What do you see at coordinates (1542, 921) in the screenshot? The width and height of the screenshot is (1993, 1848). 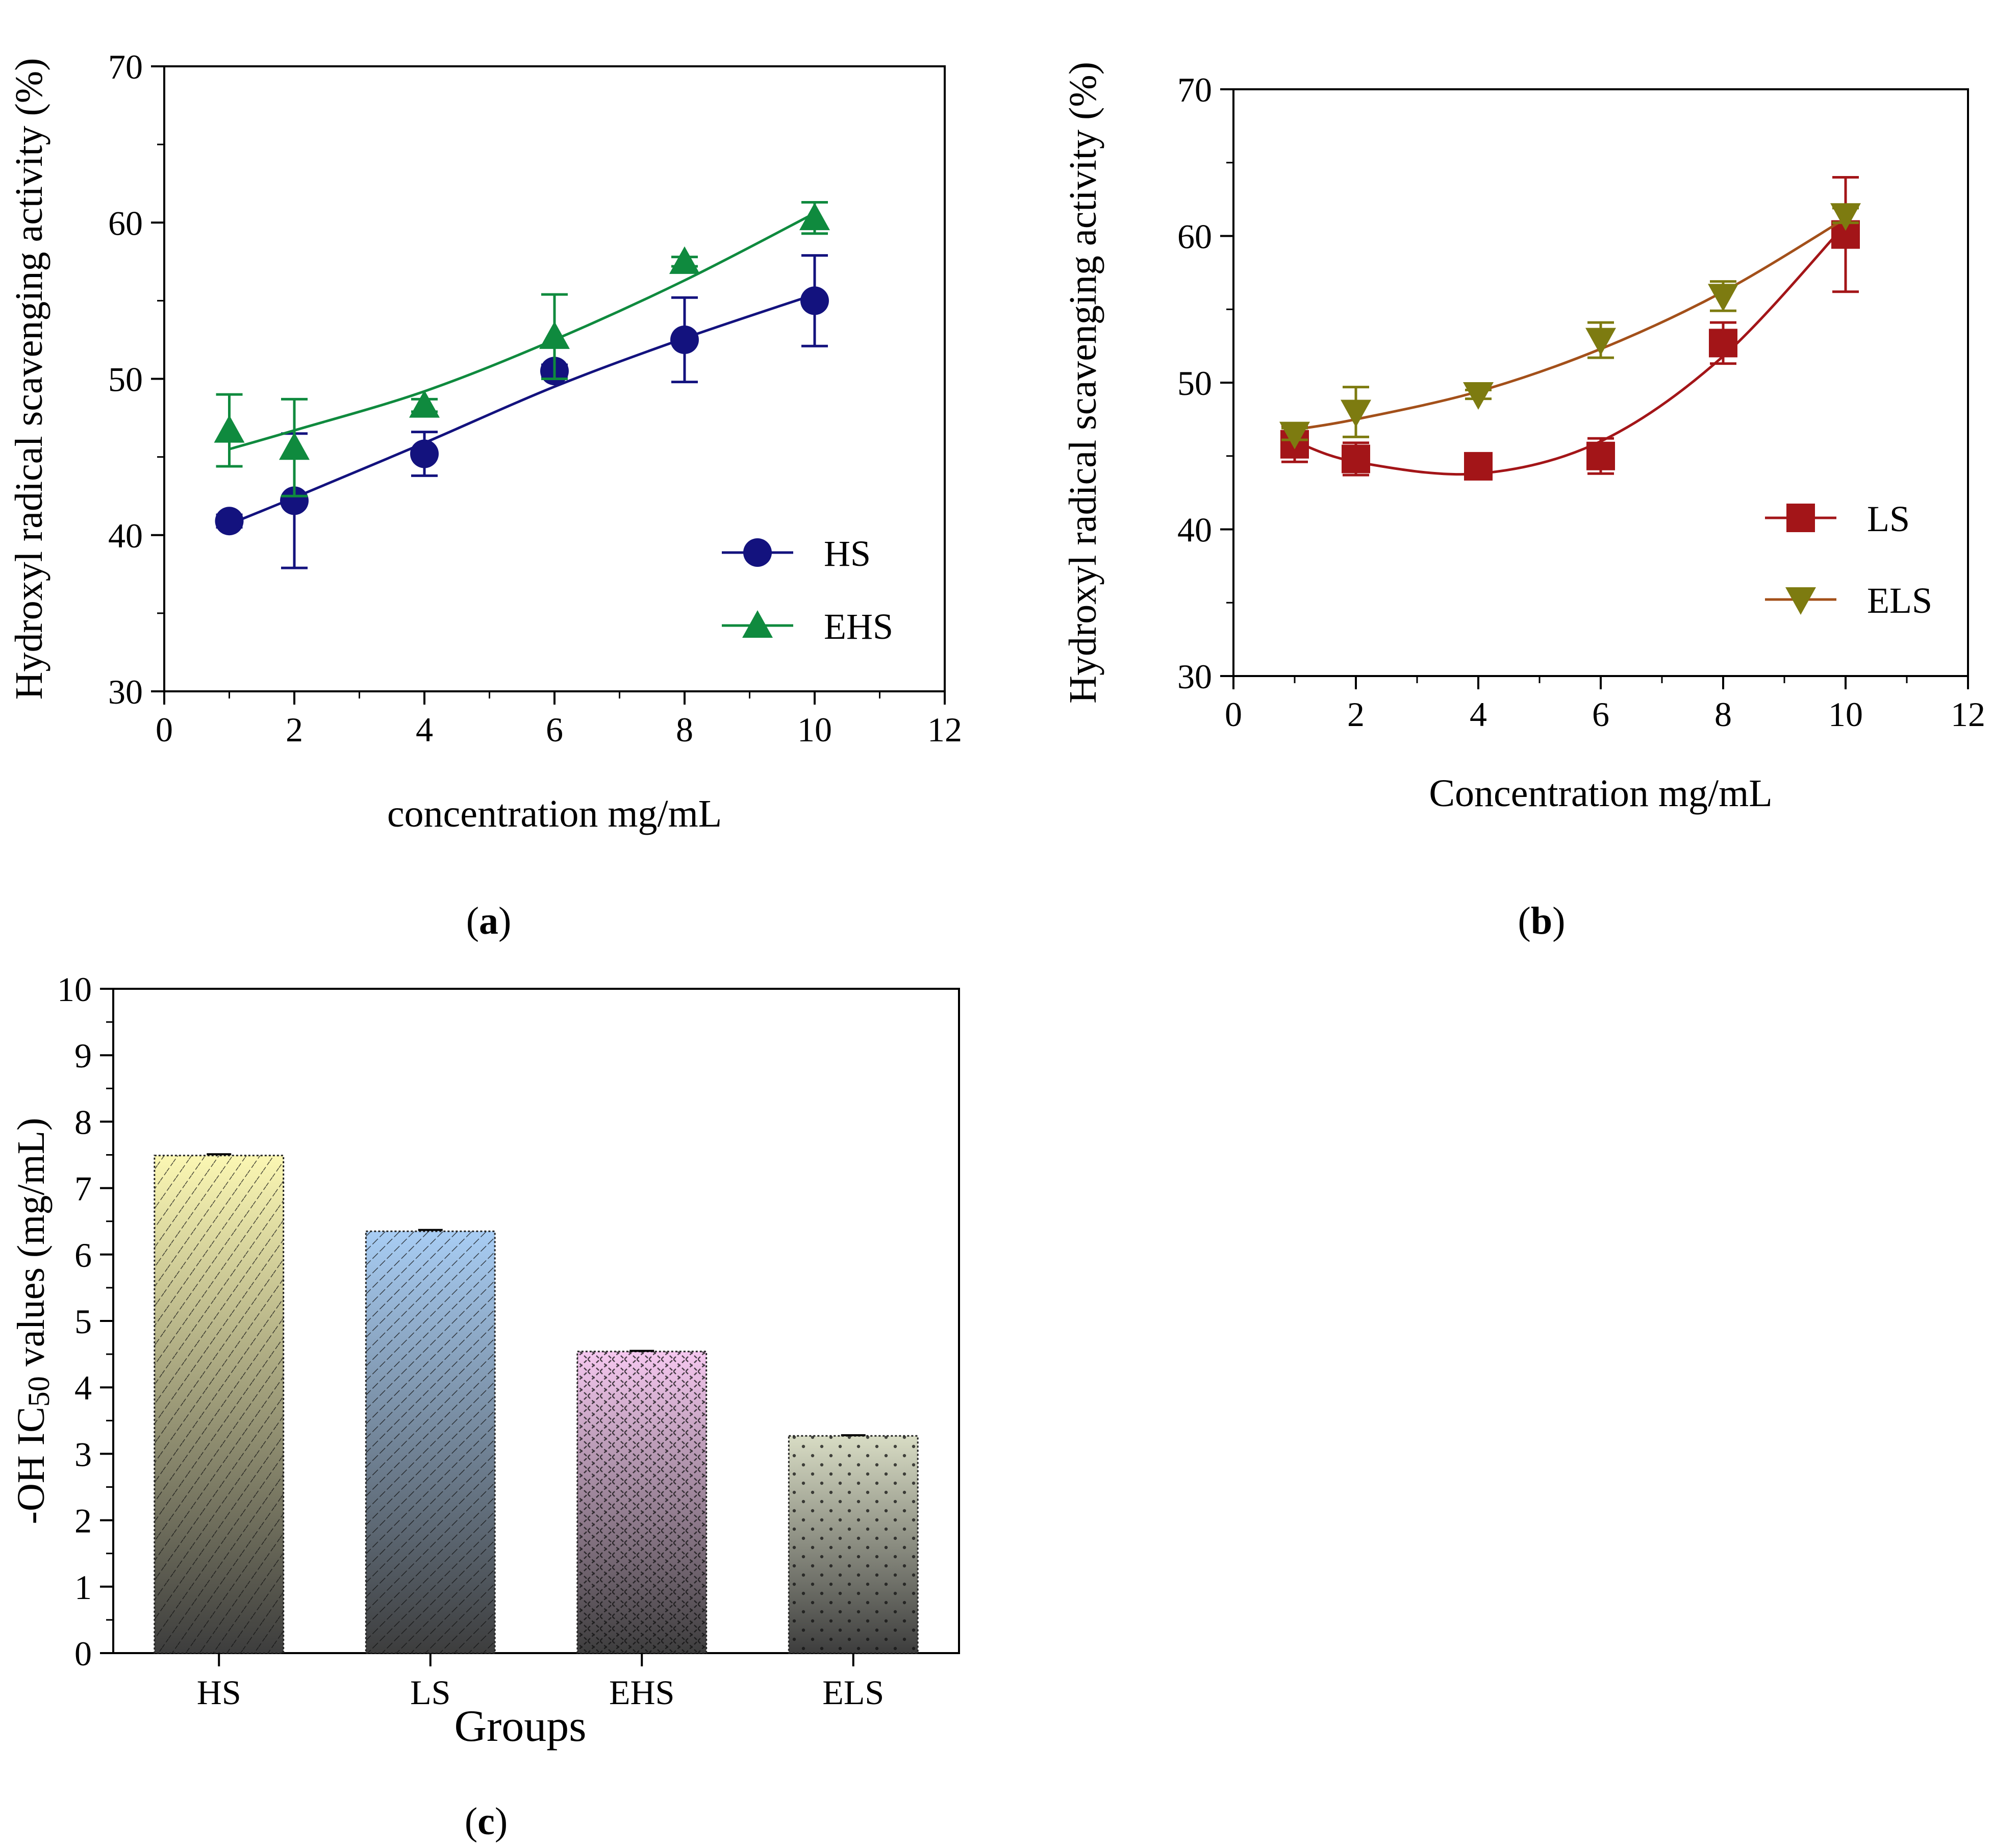 I see `panel-b-label: (b)` at bounding box center [1542, 921].